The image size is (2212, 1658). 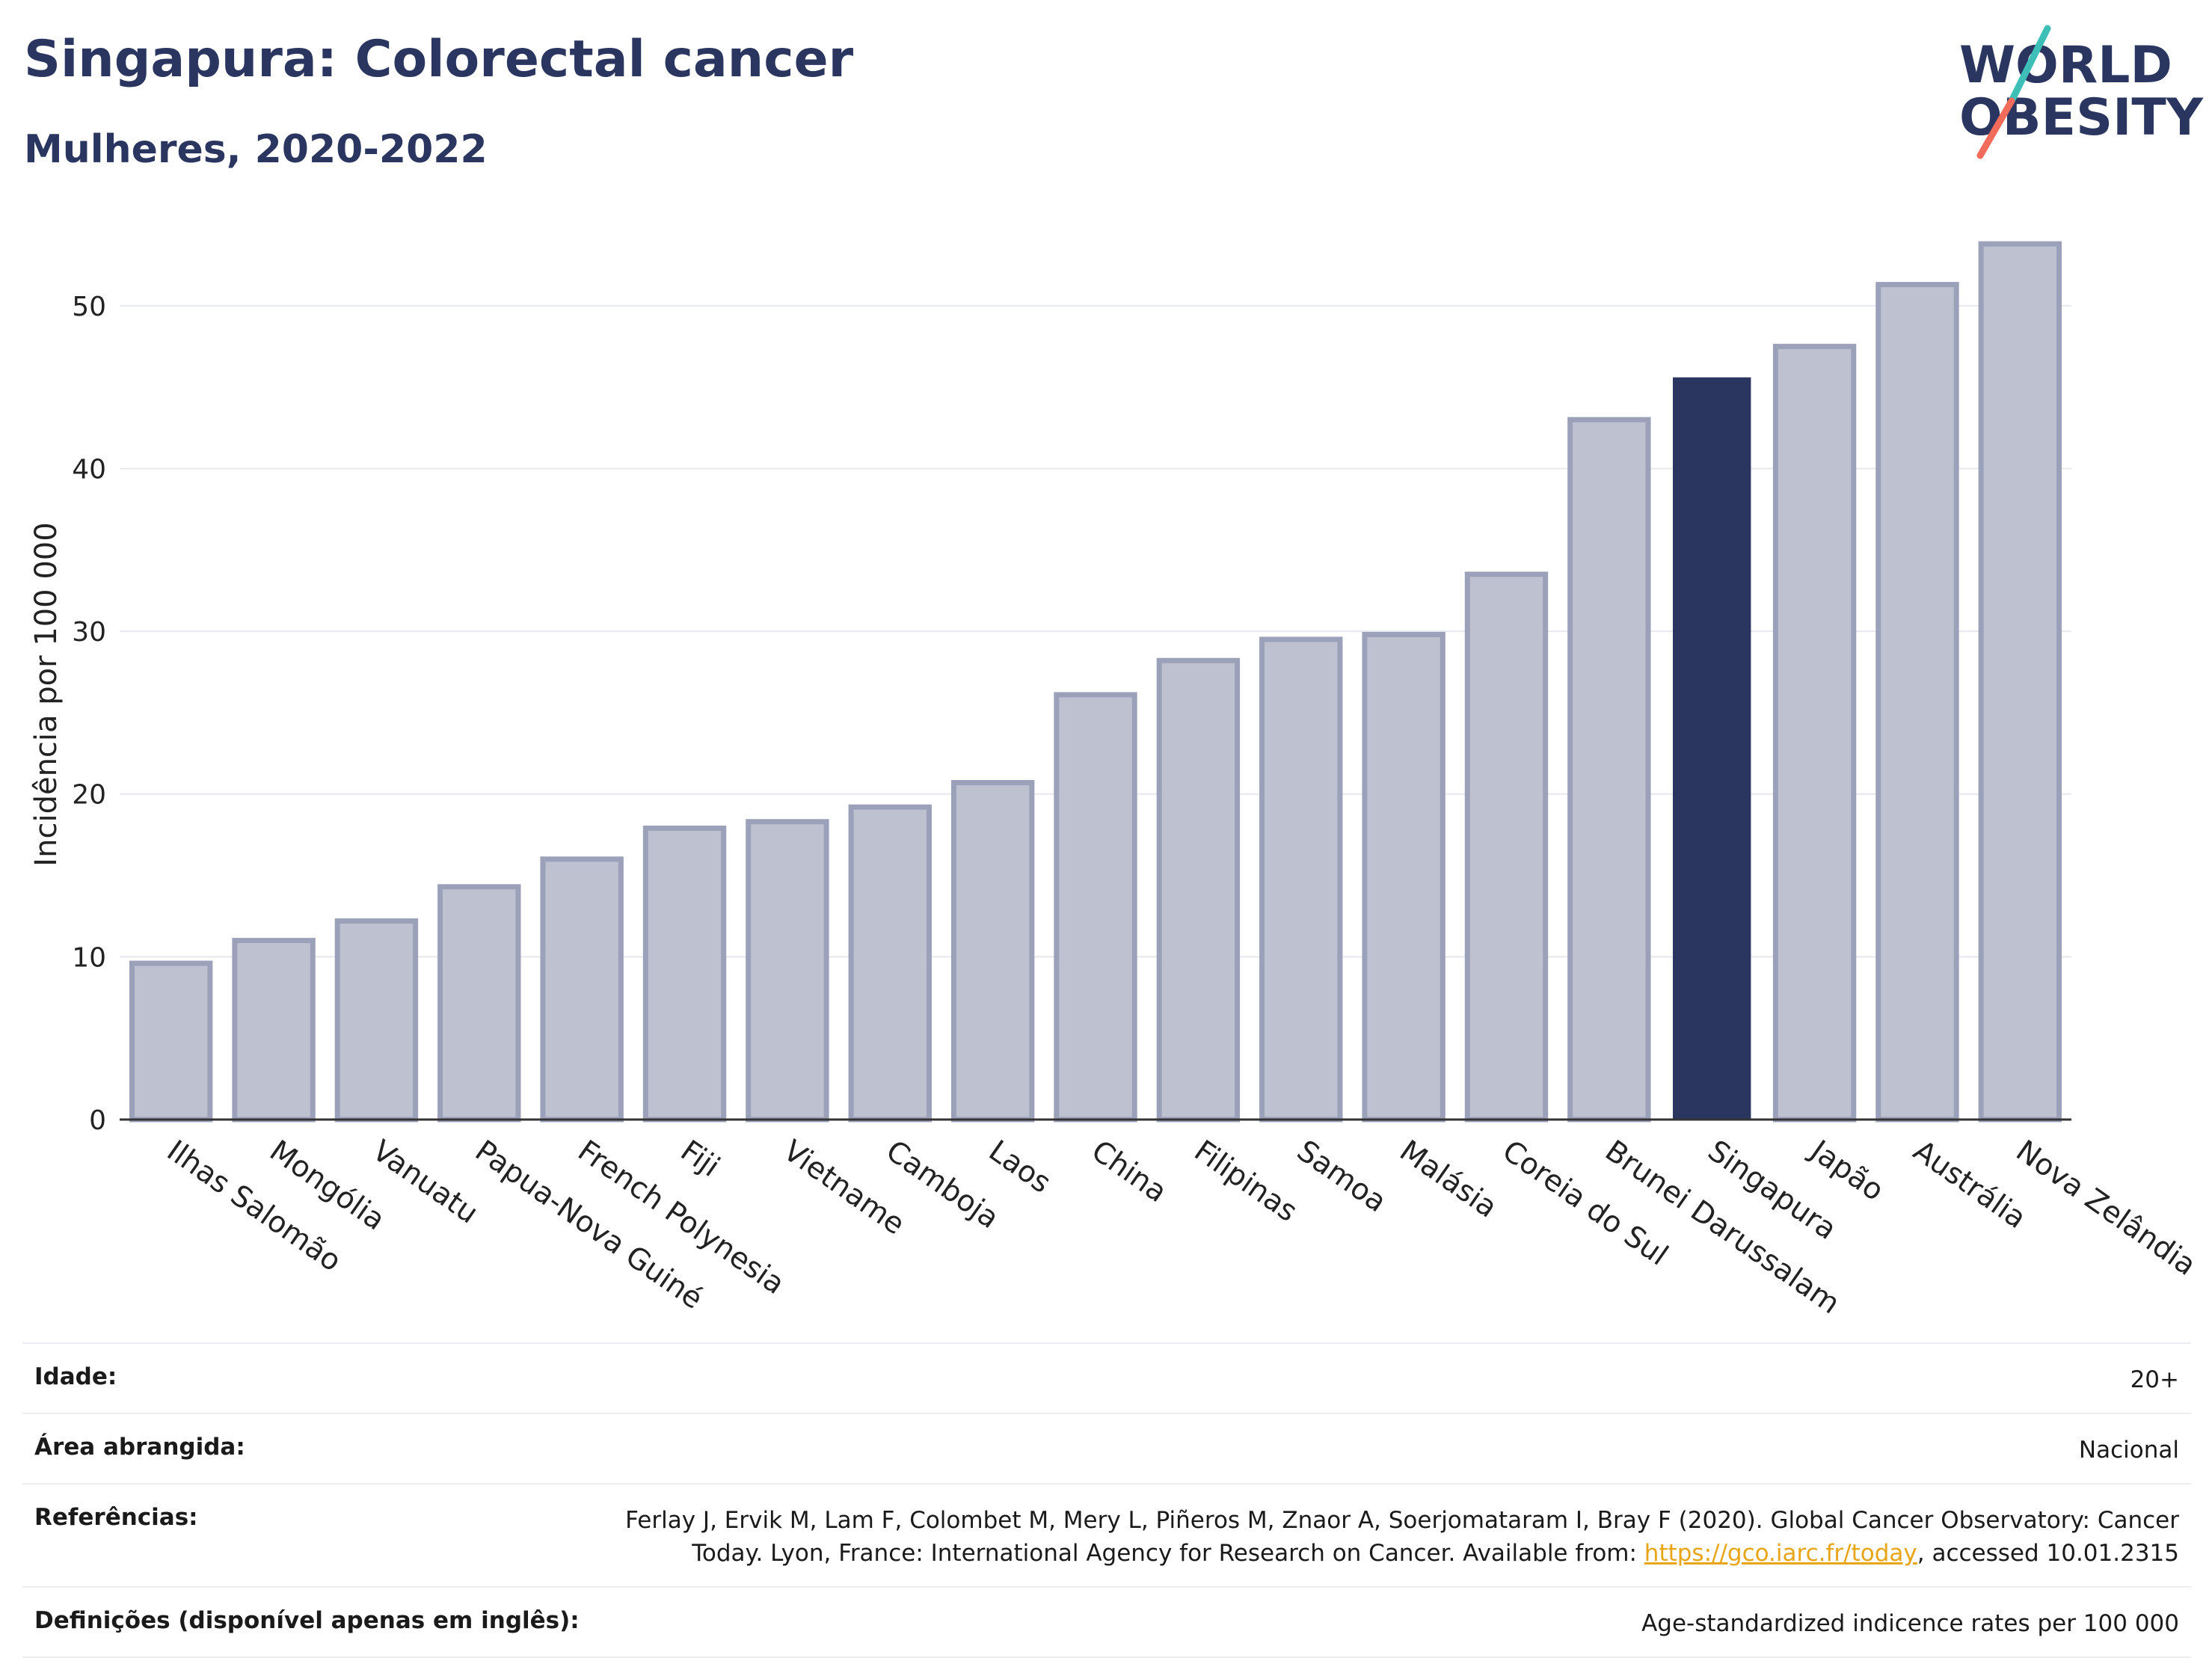 I want to click on y-tick-label: 0, so click(x=97, y=1120).